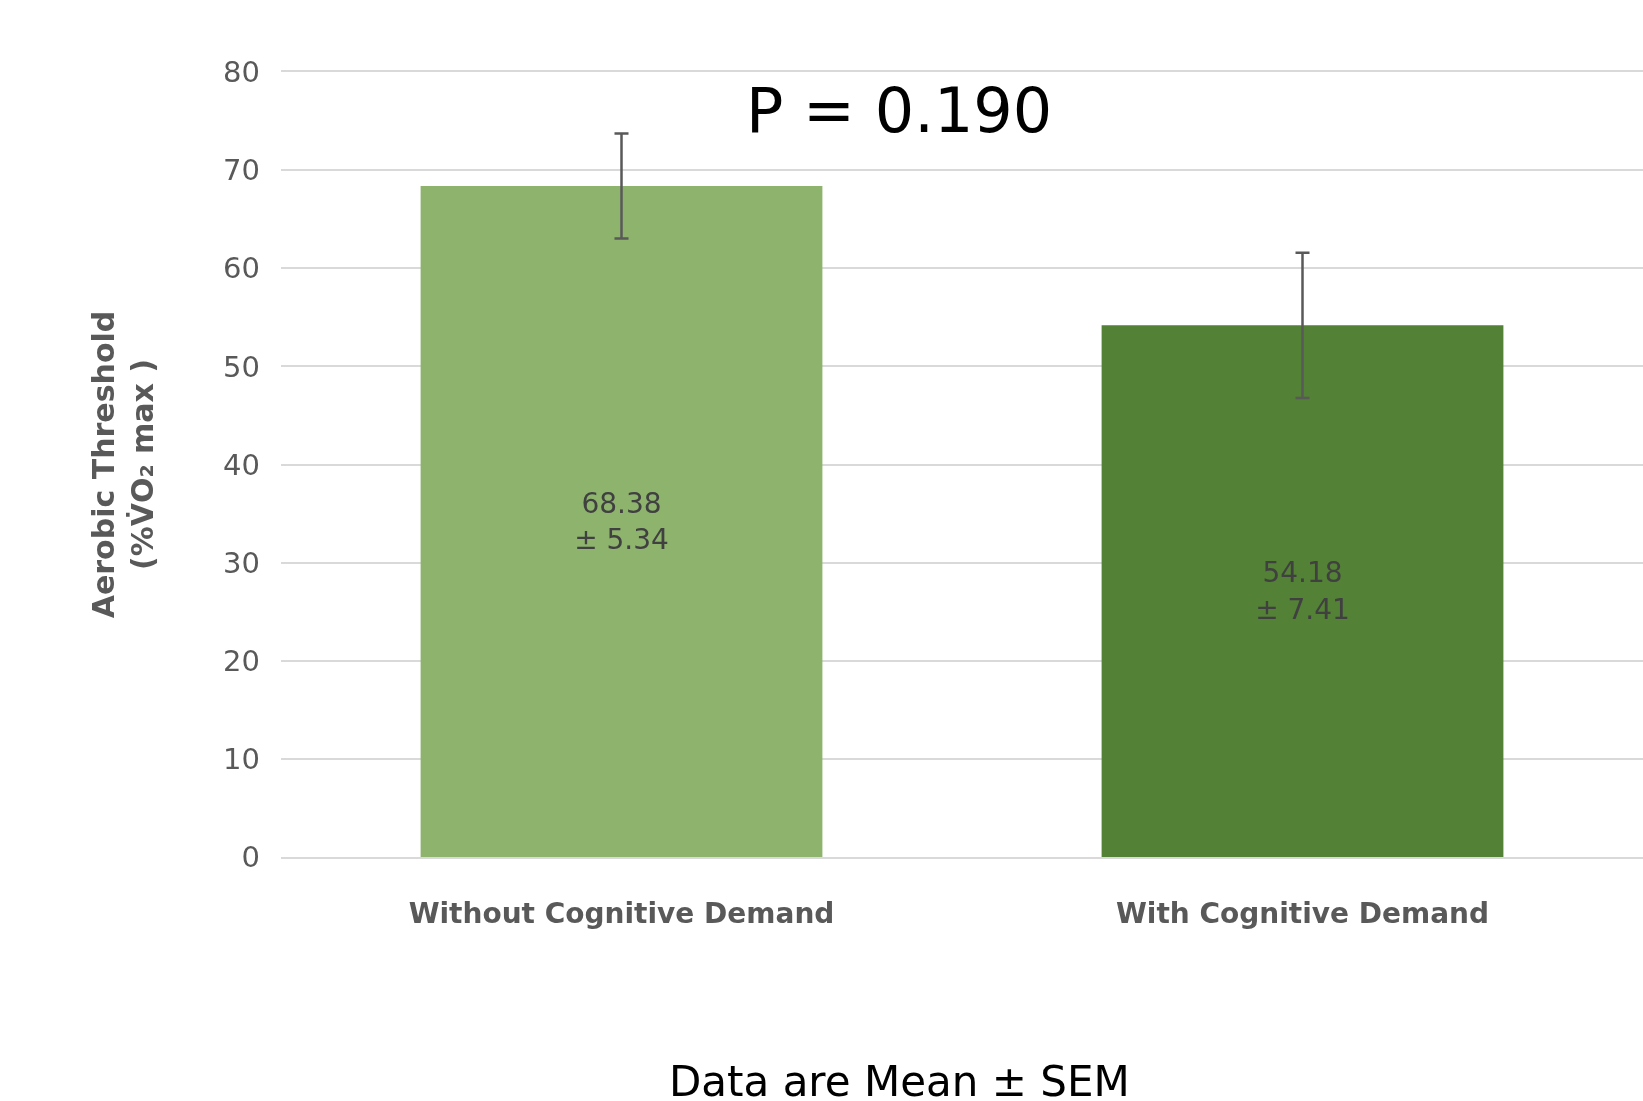  I want to click on x-tick-label: With Cognitive Demand, so click(1302, 913).